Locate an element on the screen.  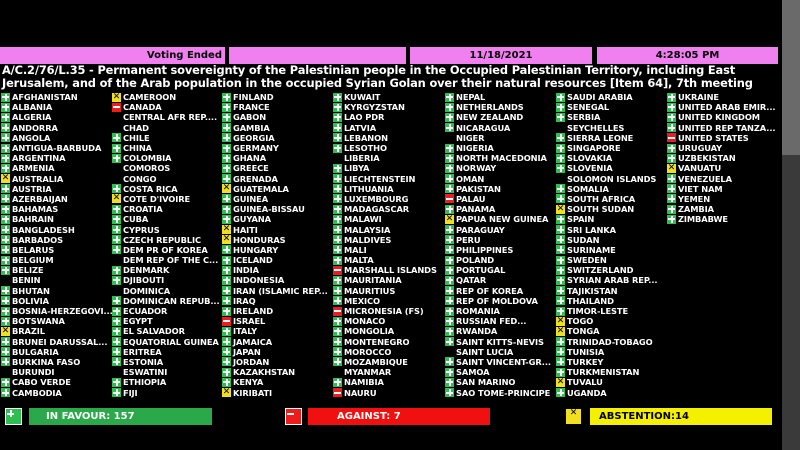
country-row: MARSHALL ISLANDS is located at coordinates (385, 270).